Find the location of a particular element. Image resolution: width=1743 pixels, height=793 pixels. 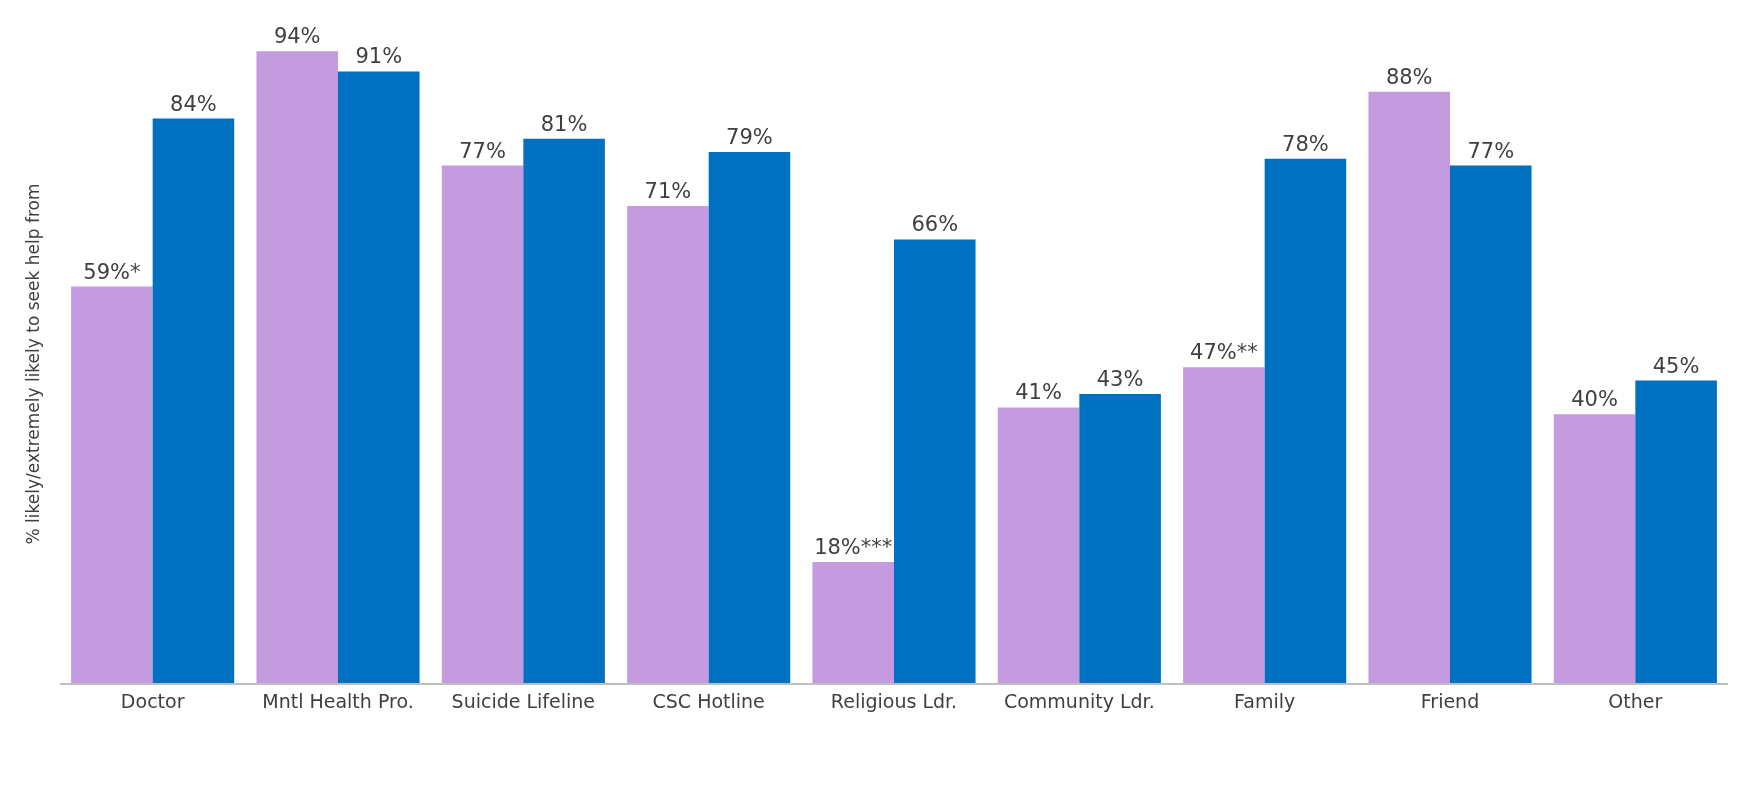

x-tick-label: Friend is located at coordinates (1450, 700).